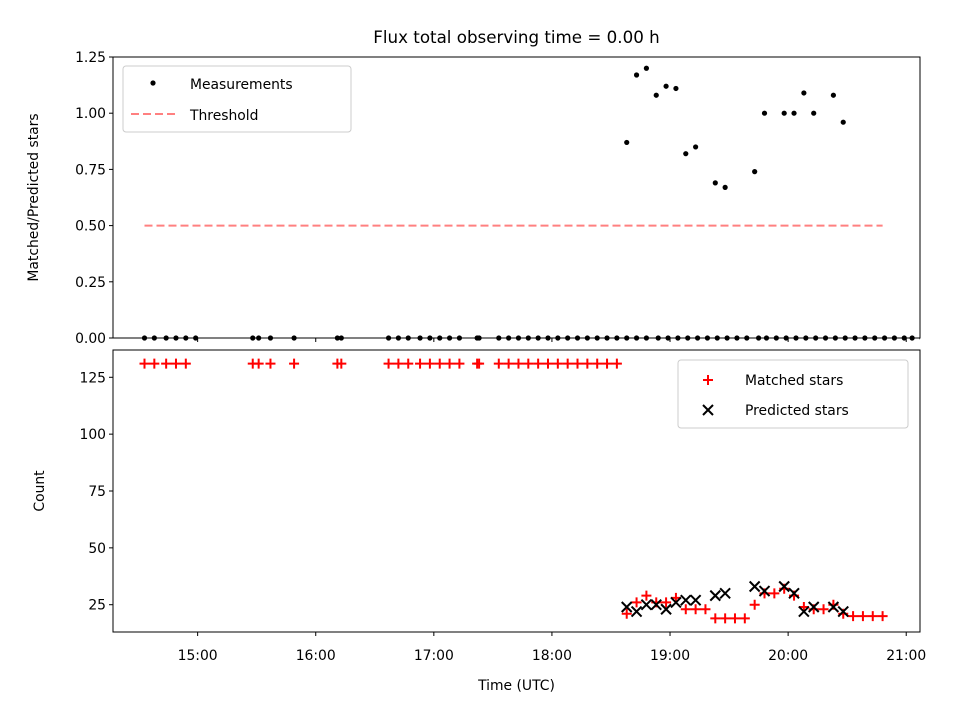  Describe the element at coordinates (34, 197) in the screenshot. I see `y-axis-label: Matched/Predicted stars` at that location.